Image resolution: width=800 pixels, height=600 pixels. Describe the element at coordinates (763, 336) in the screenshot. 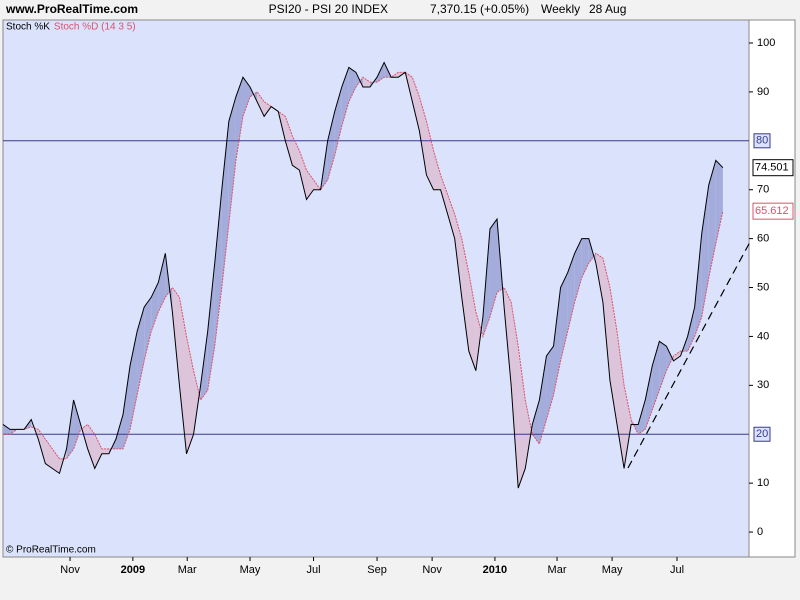

I see `y-tick-label: 40` at that location.